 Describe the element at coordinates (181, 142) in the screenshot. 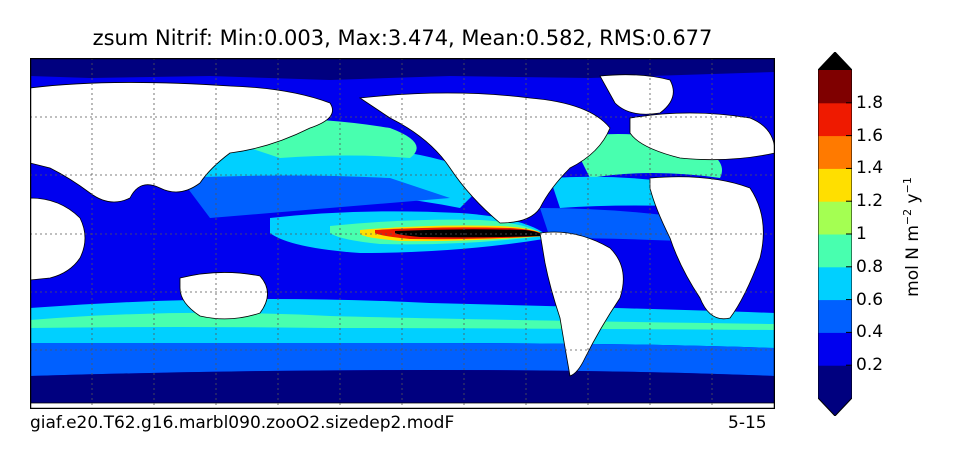

I see `land-eurasia` at that location.